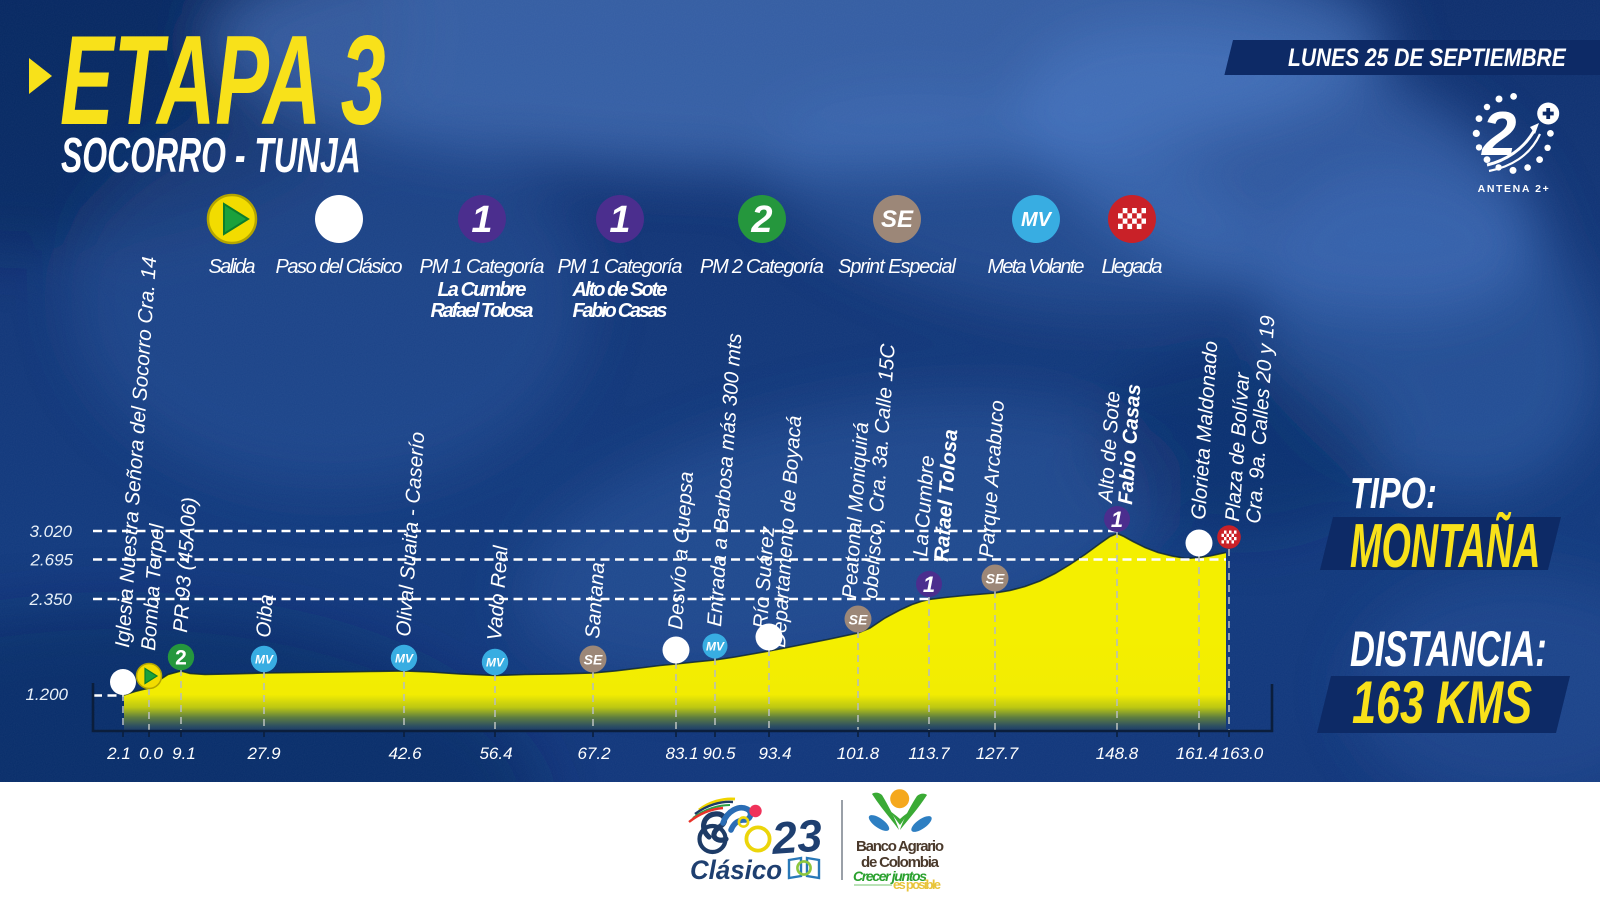 The image size is (1600, 900). I want to click on svg-text: 67.2, so click(594, 753).